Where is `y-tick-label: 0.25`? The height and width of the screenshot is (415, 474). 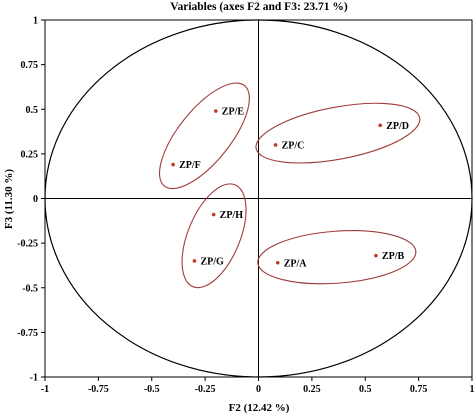
y-tick-label: 0.25 is located at coordinates (30, 154).